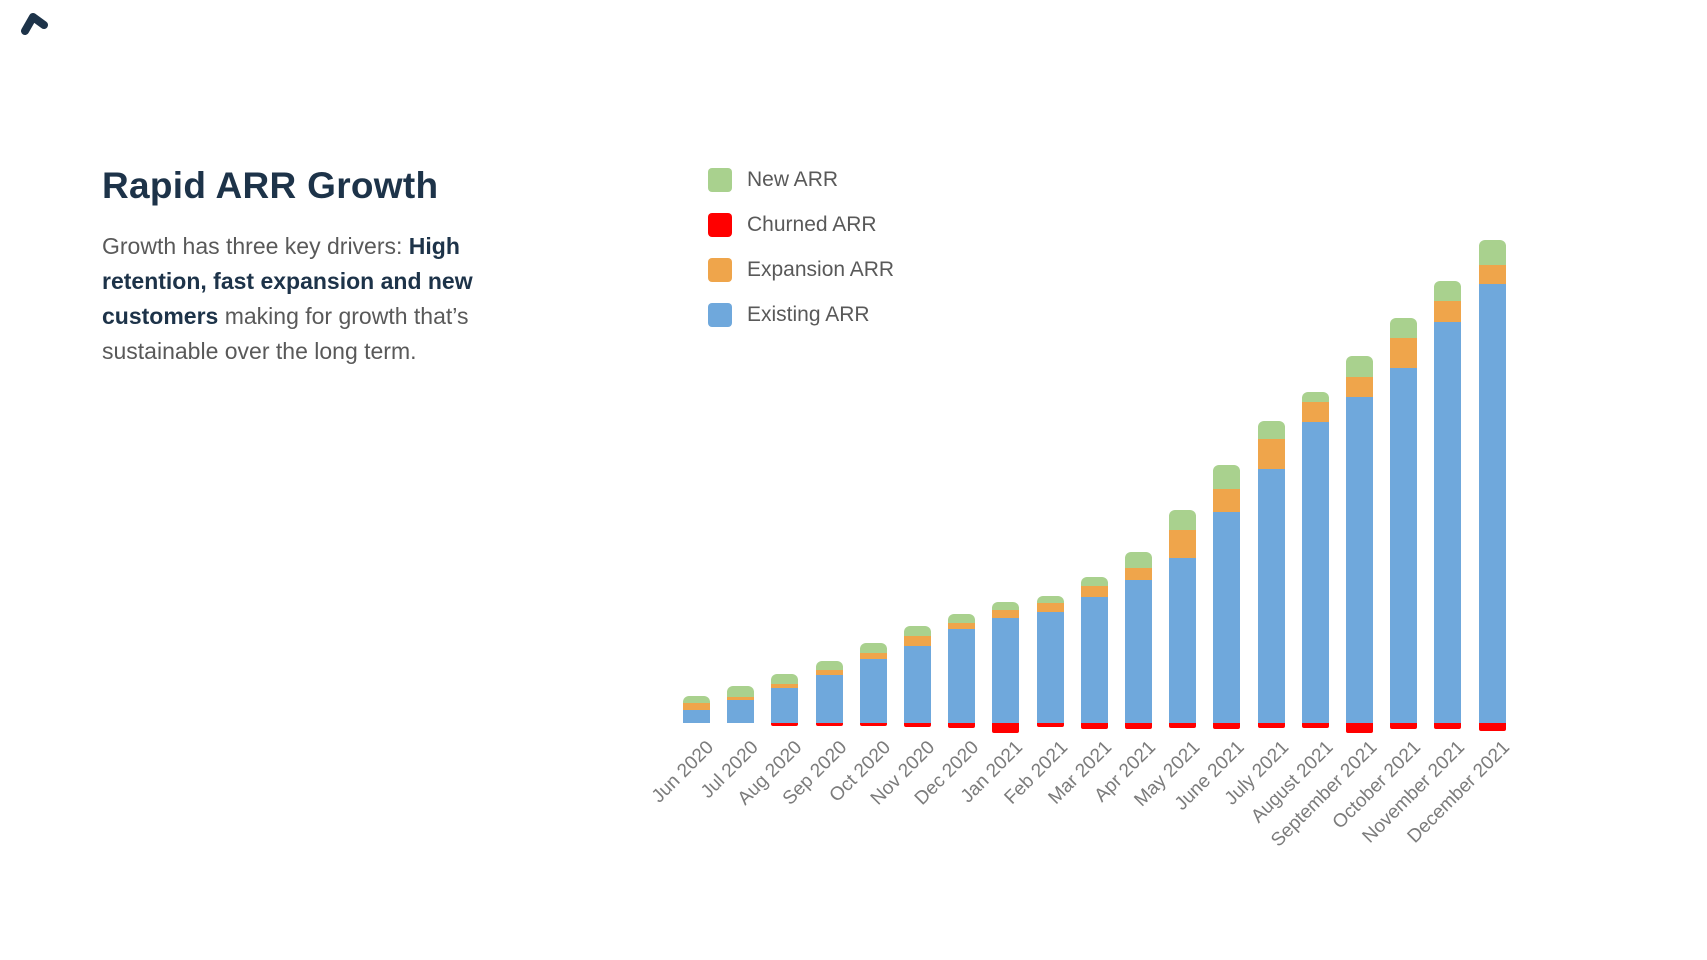  What do you see at coordinates (821, 269) in the screenshot?
I see `legend-label: Expansion ARR` at bounding box center [821, 269].